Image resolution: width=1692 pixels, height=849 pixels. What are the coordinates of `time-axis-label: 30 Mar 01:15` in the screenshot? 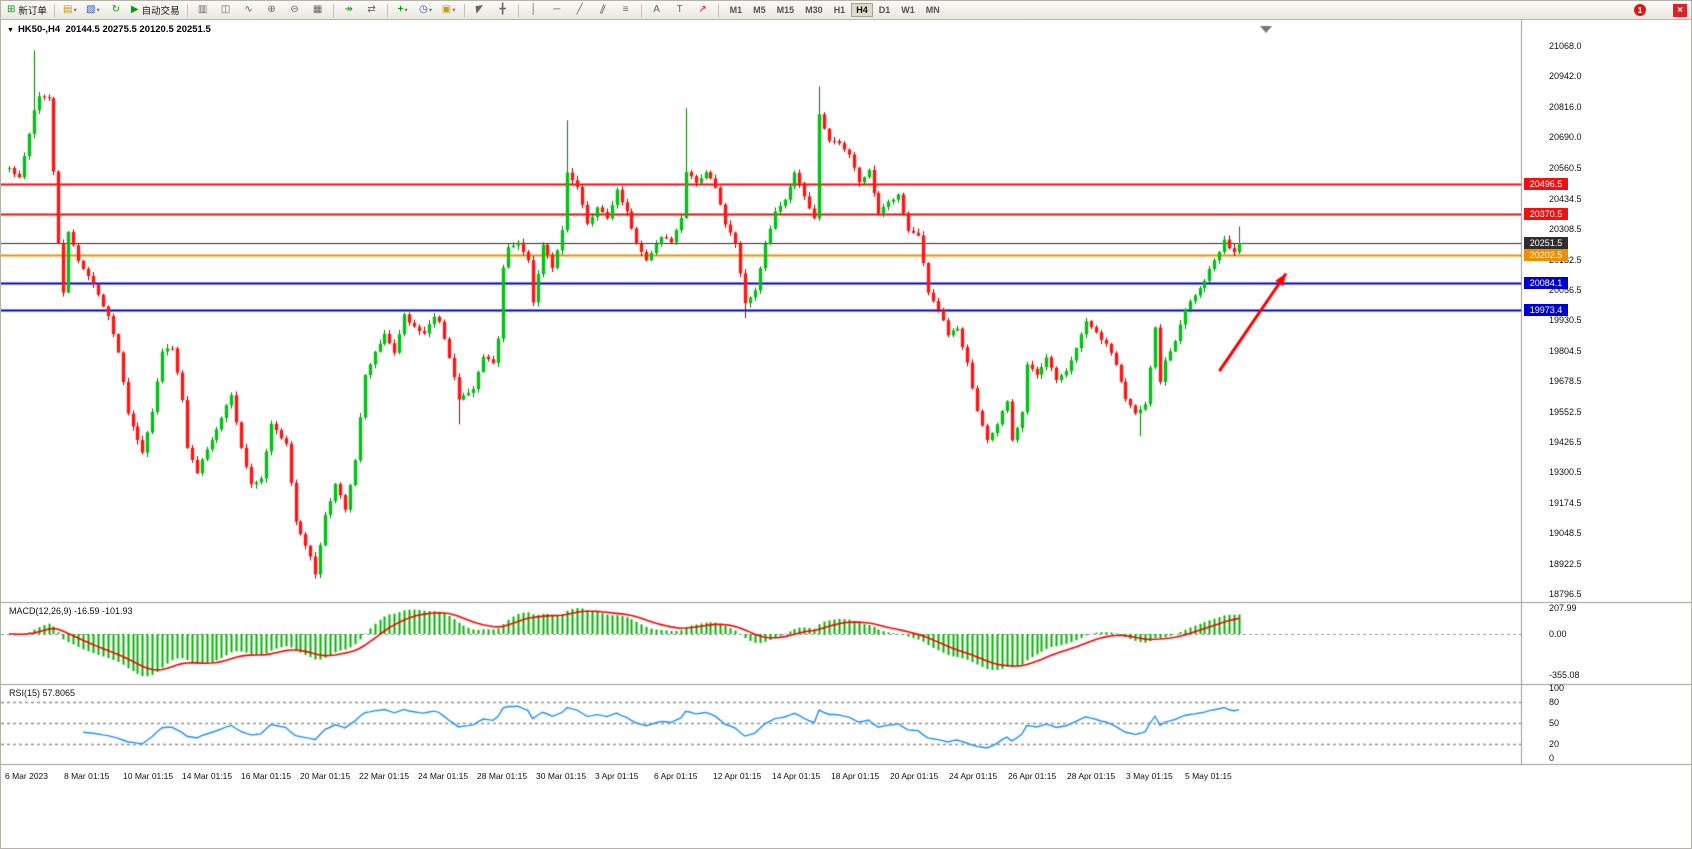 It's located at (561, 776).